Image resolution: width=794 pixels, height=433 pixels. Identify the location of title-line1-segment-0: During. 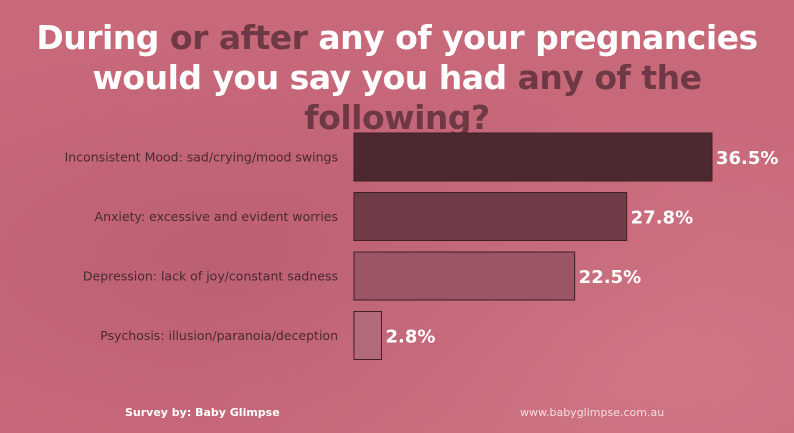
(103, 37).